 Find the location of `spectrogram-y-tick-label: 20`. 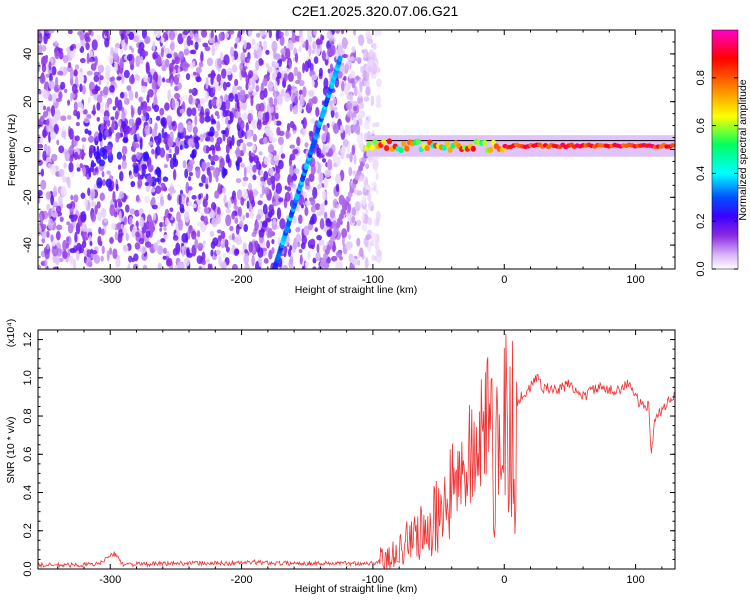

spectrogram-y-tick-label: 20 is located at coordinates (28, 102).